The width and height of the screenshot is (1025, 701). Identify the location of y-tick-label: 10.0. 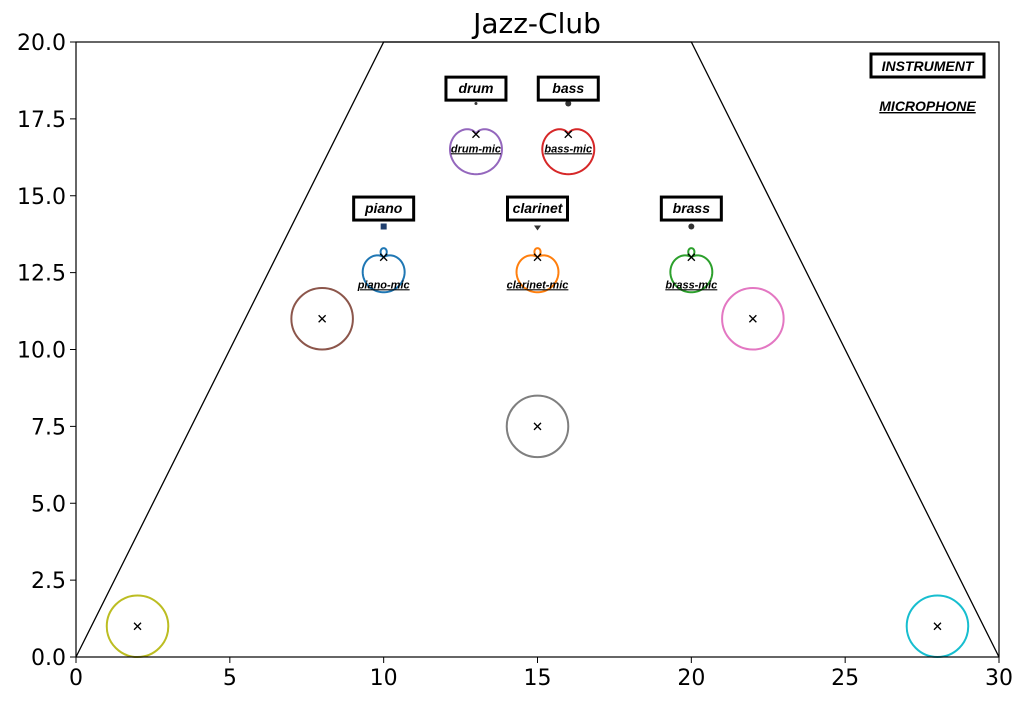
(41, 351).